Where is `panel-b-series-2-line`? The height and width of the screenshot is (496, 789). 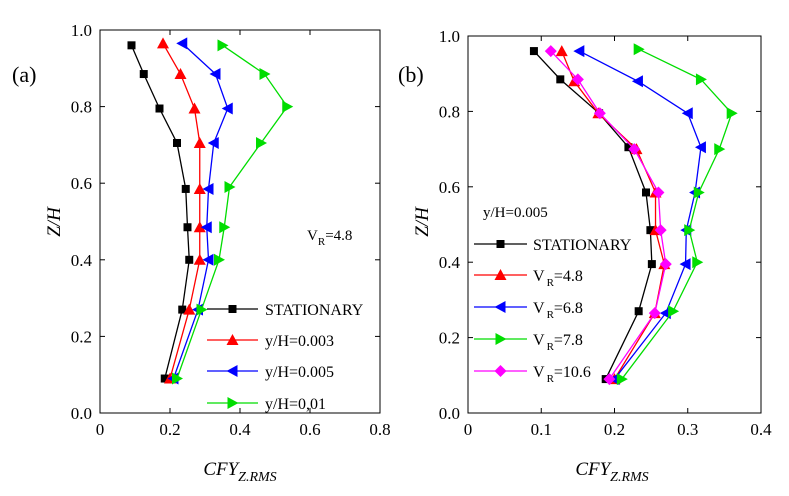
panel-b-series-2-line is located at coordinates (640, 215).